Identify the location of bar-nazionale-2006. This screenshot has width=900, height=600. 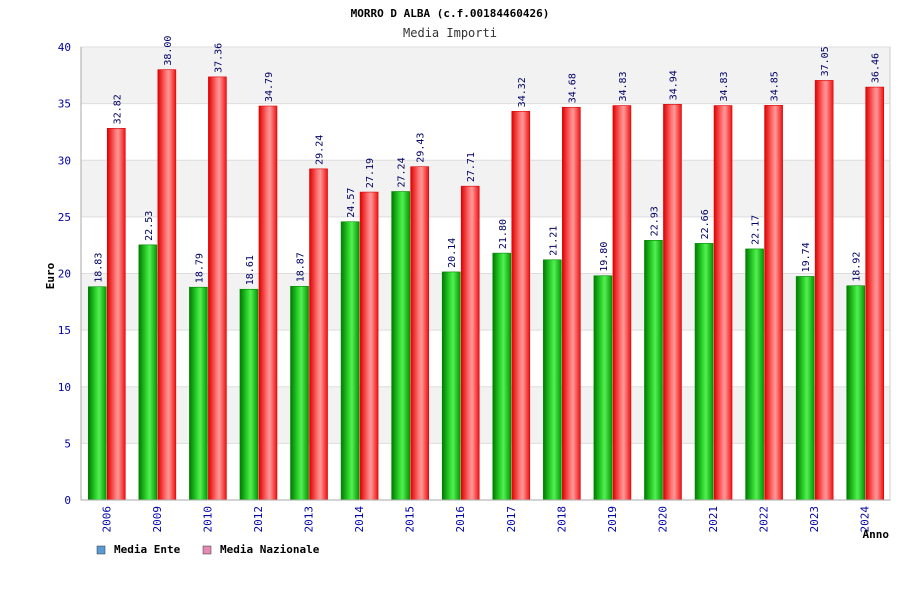
(116, 314).